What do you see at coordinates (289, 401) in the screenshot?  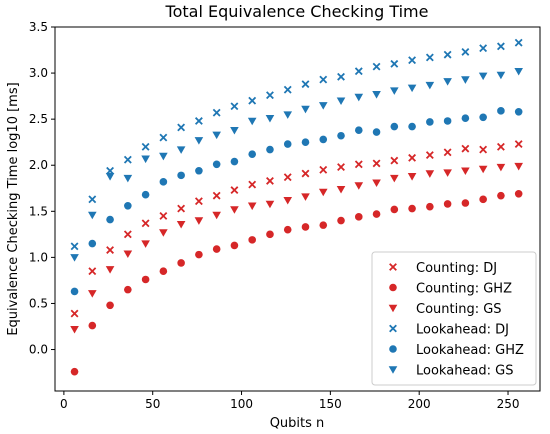 I see `x-axis: 0 50 100 150 200 250` at bounding box center [289, 401].